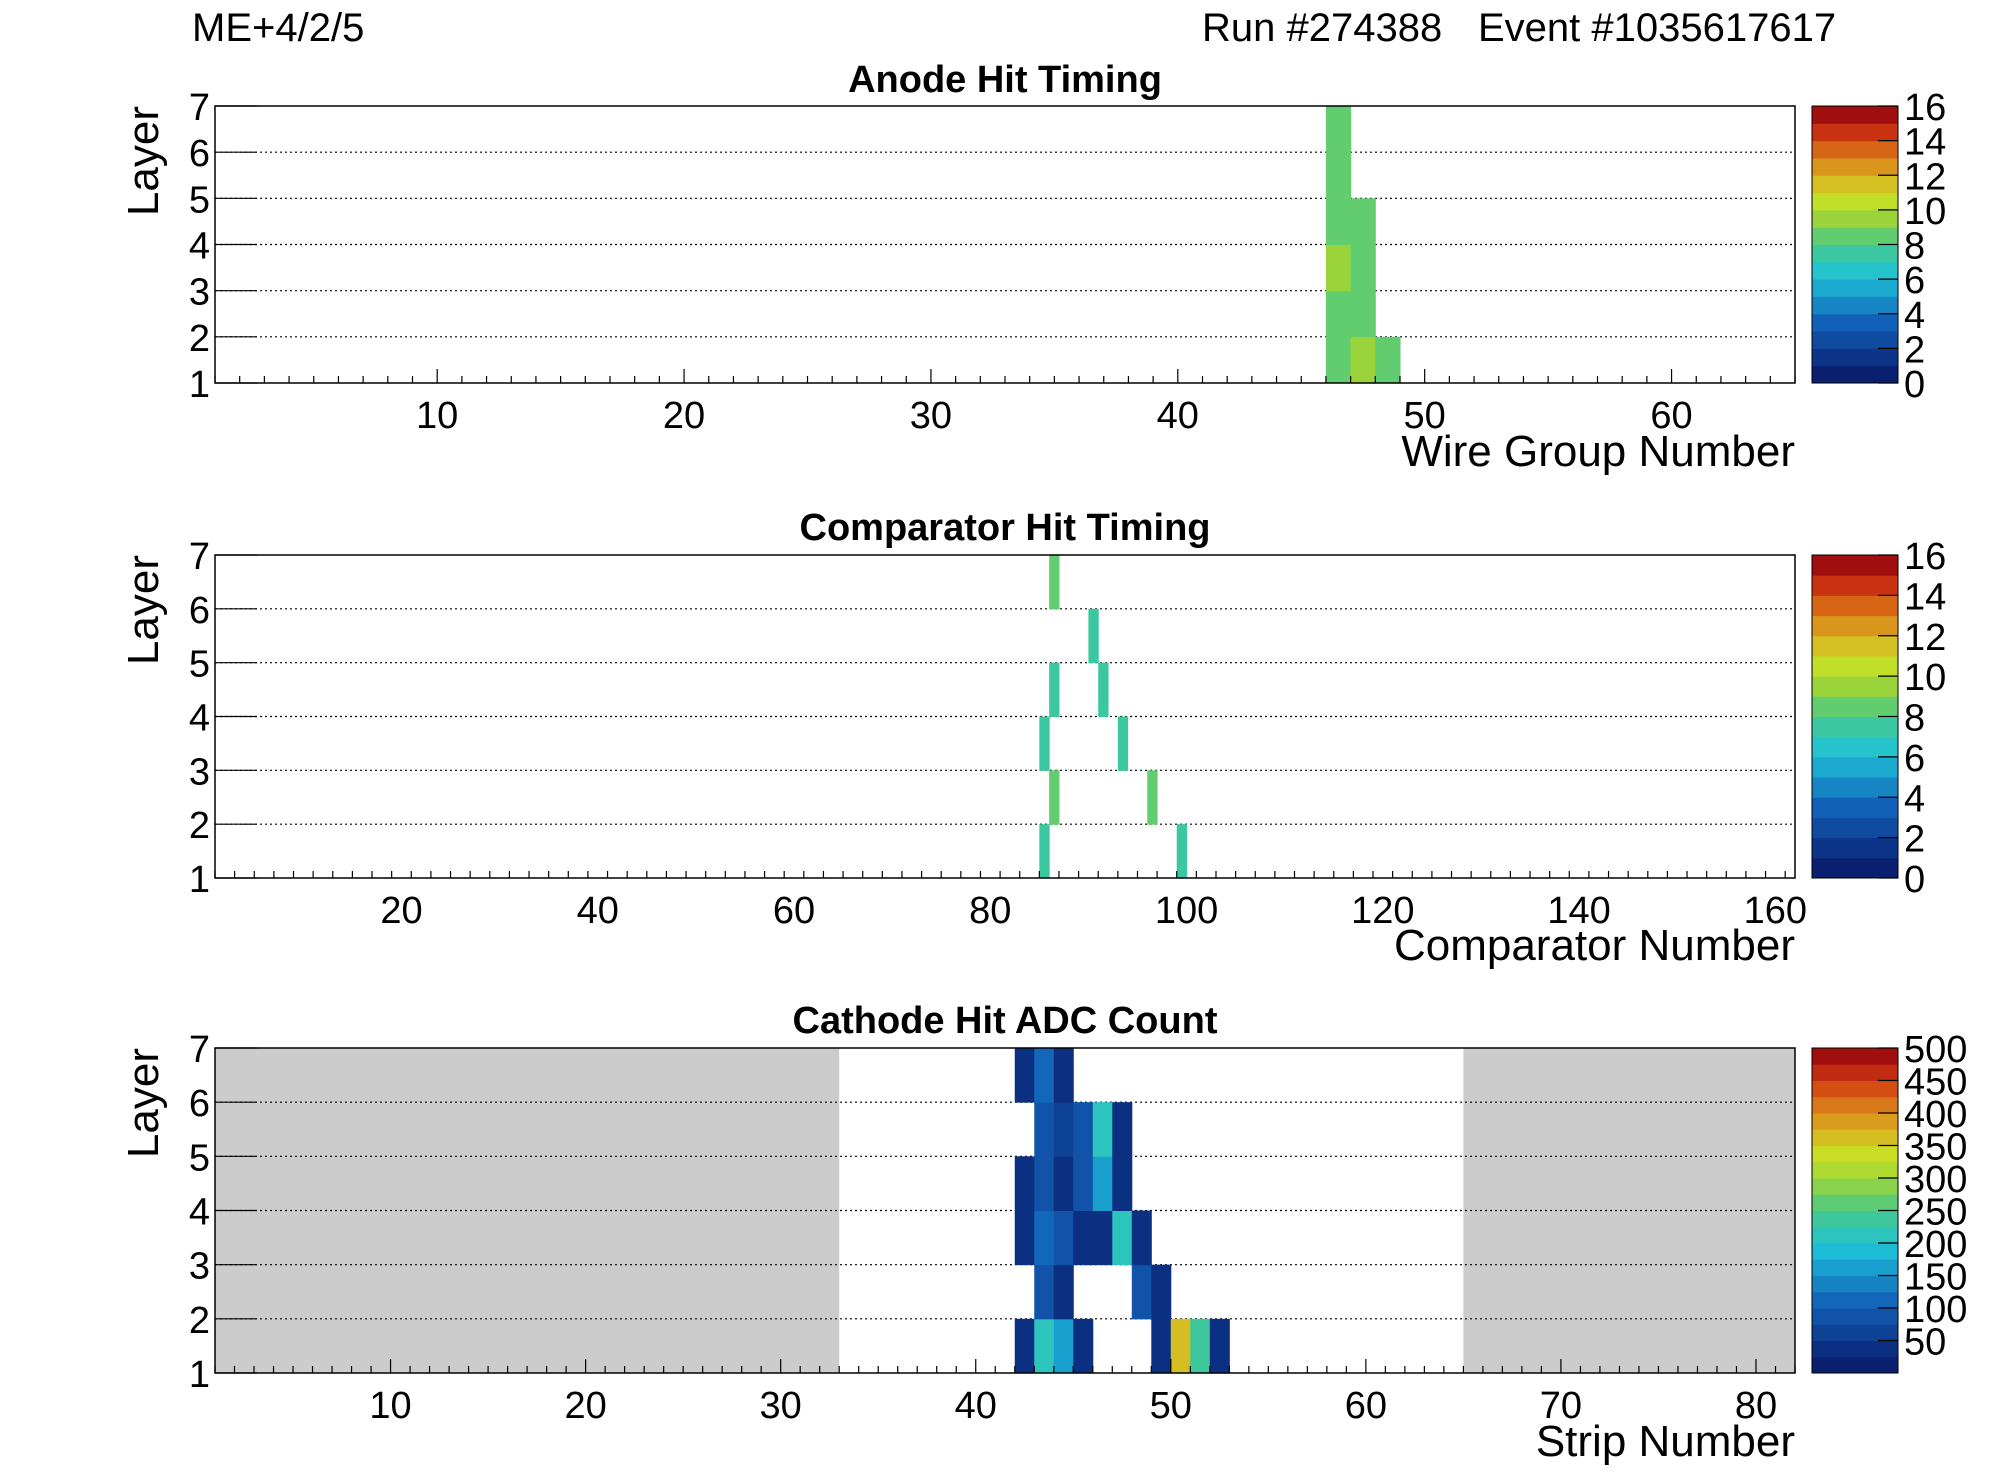 The width and height of the screenshot is (1996, 1472). I want to click on x-tick-label: 70, so click(1561, 1406).